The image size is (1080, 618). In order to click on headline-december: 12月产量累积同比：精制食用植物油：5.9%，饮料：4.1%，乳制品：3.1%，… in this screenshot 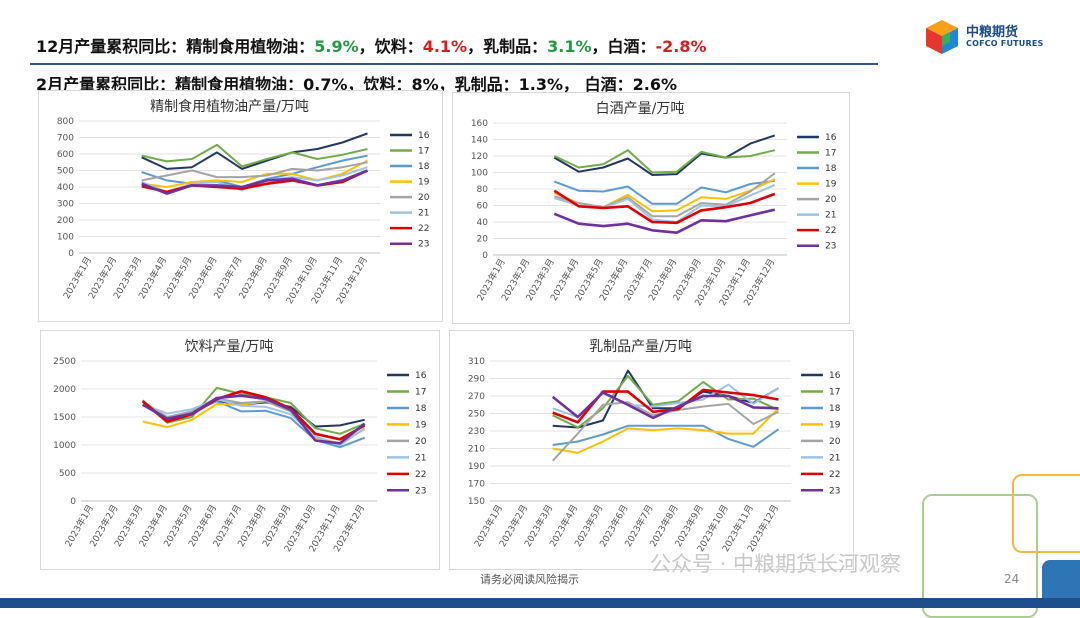, I will do `click(371, 45)`.